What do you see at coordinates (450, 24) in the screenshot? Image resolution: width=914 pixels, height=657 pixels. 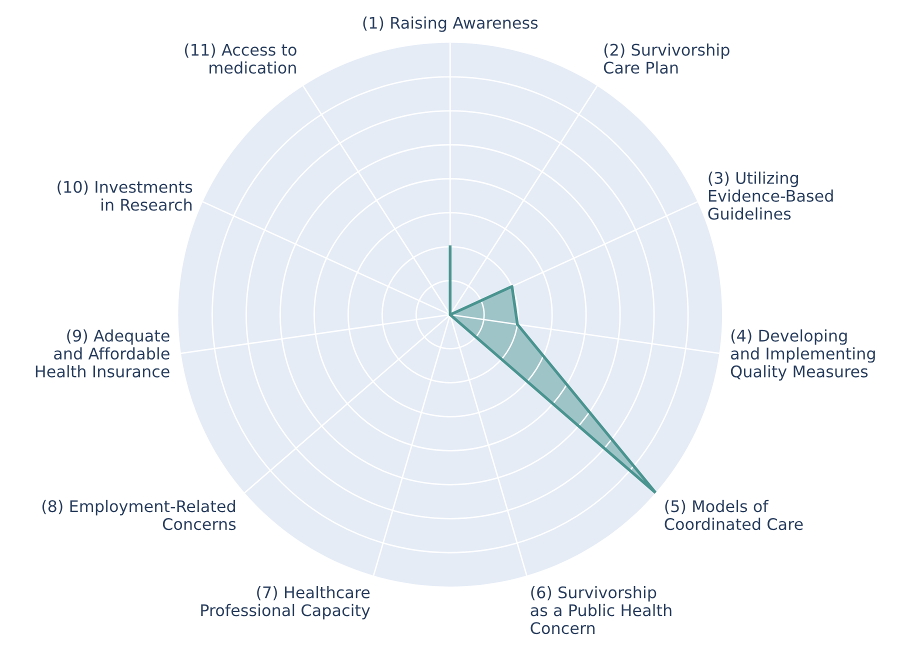 I see `spoke-label: (1) Raising Awareness` at bounding box center [450, 24].